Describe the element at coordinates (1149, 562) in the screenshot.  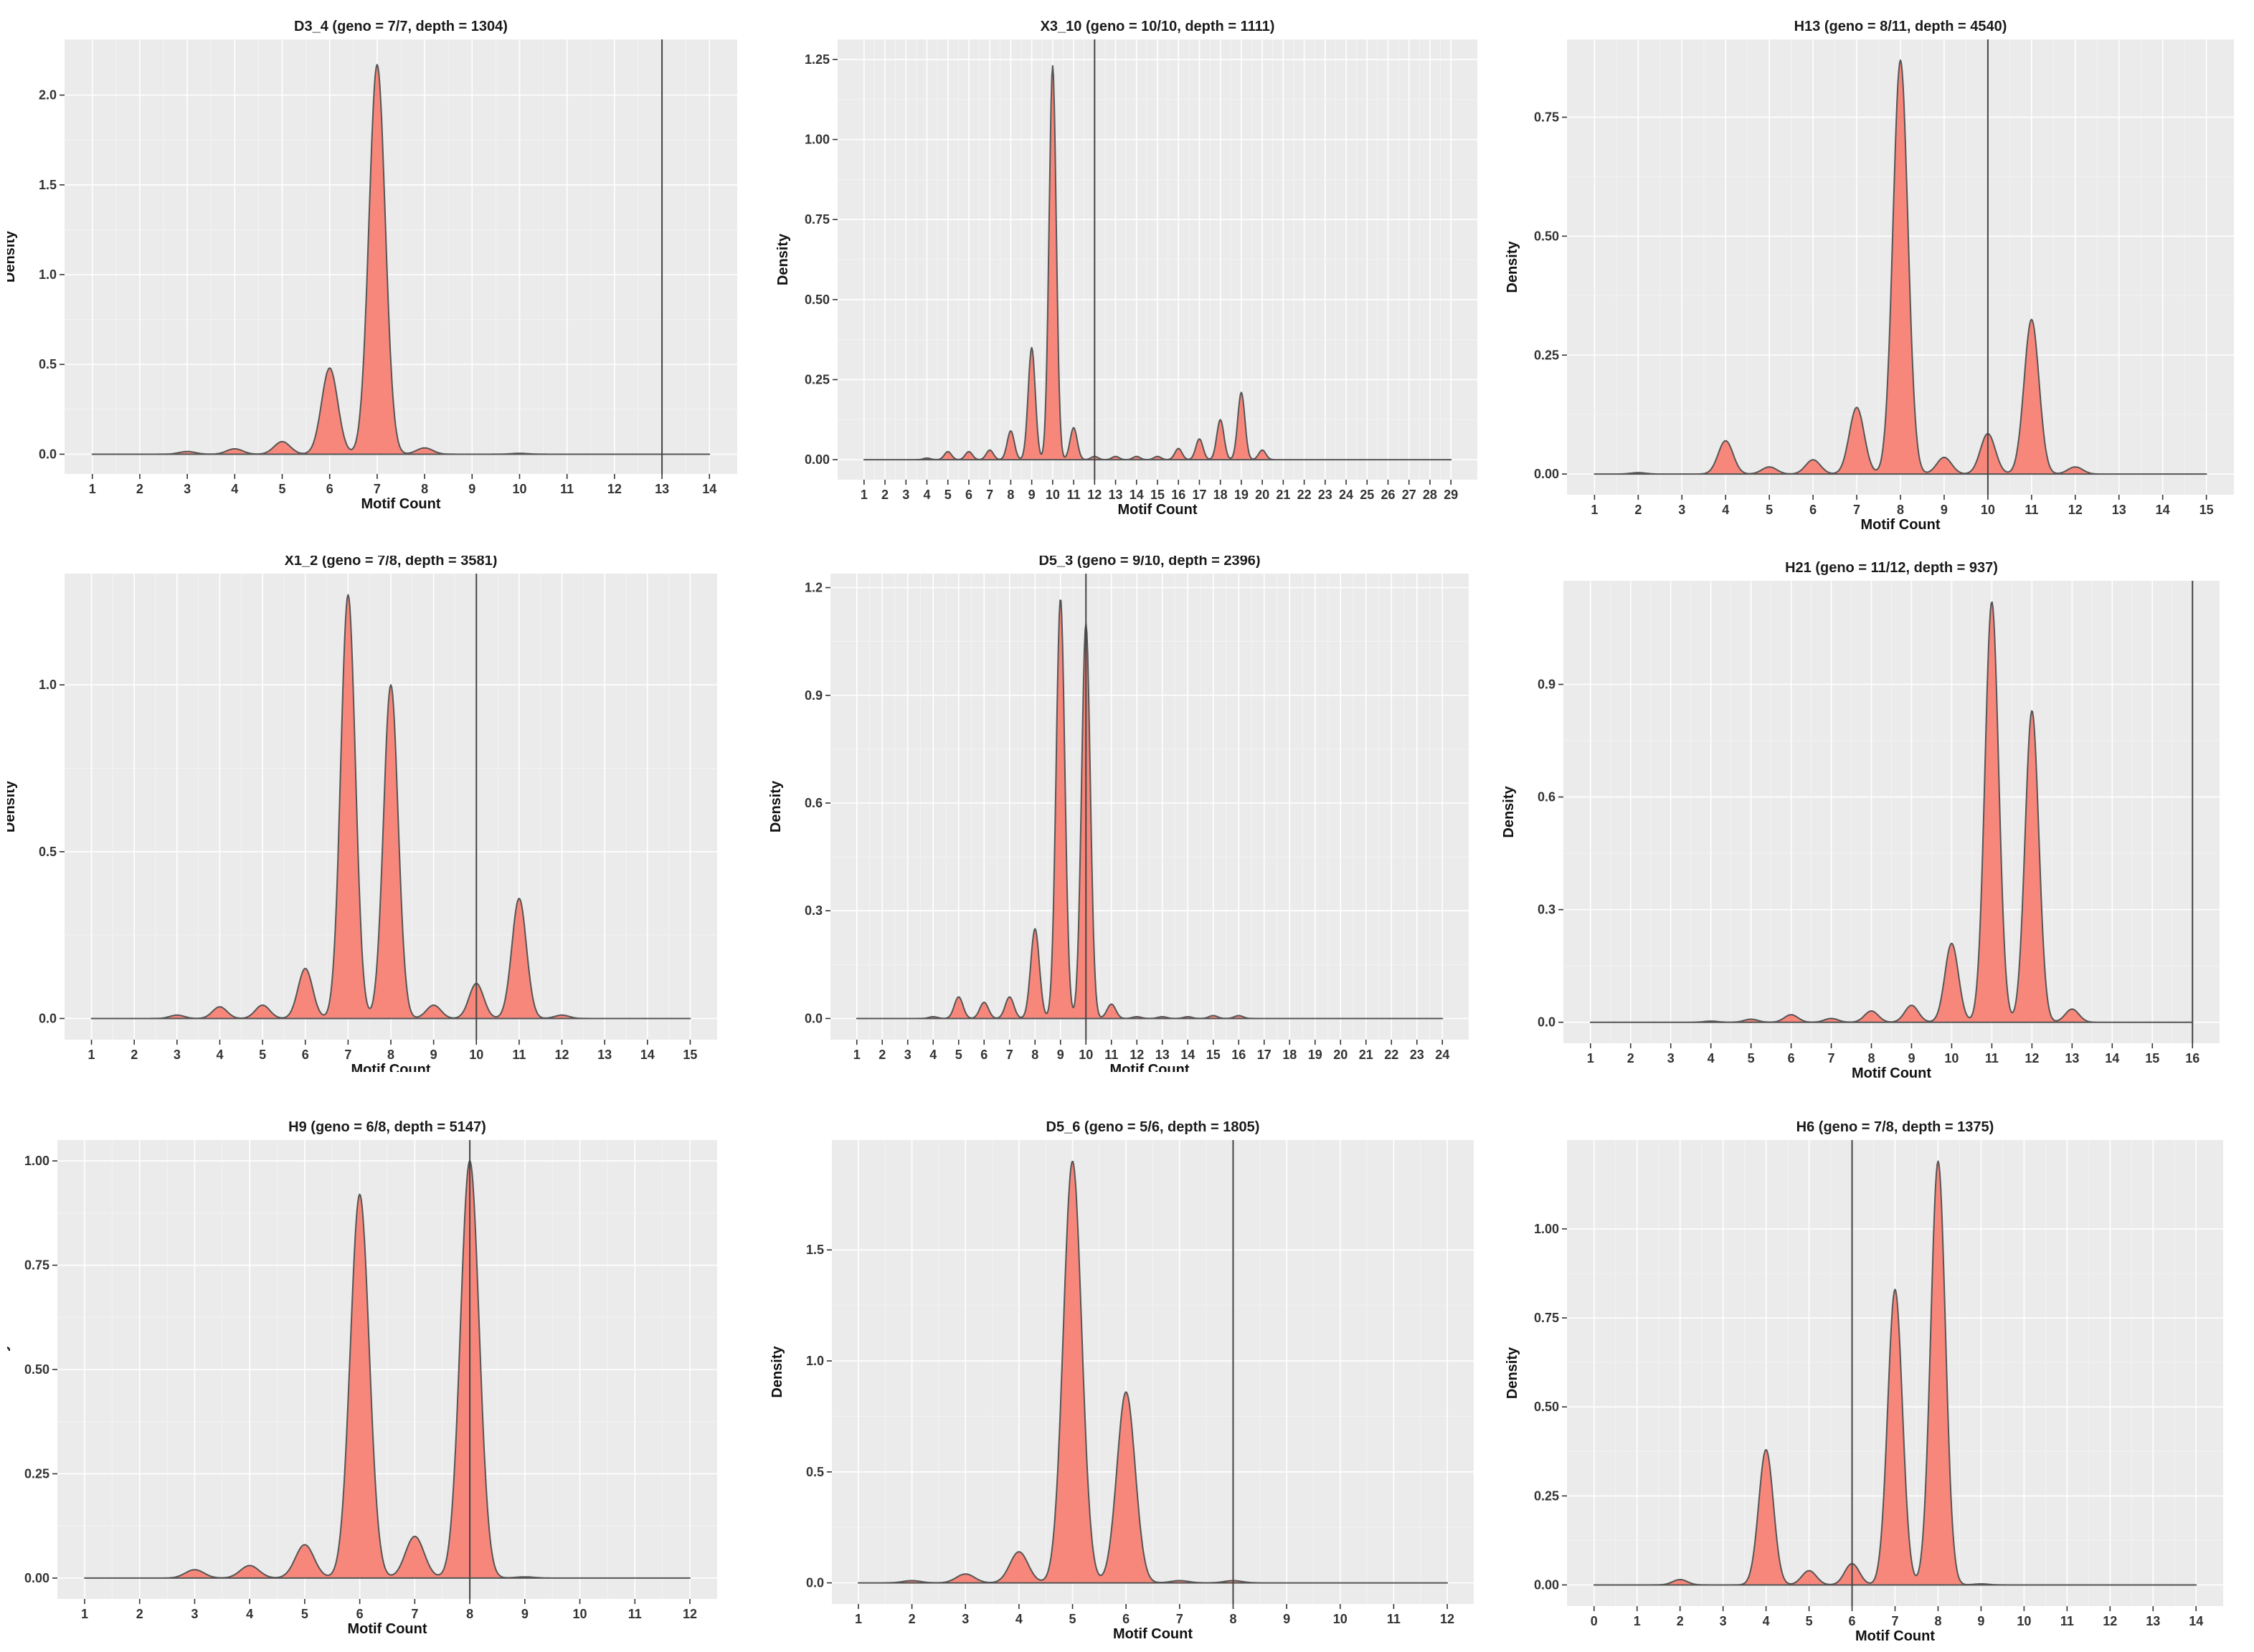
I see `panel-title: D5_3 (geno = 9/10, depth = 2396)` at that location.